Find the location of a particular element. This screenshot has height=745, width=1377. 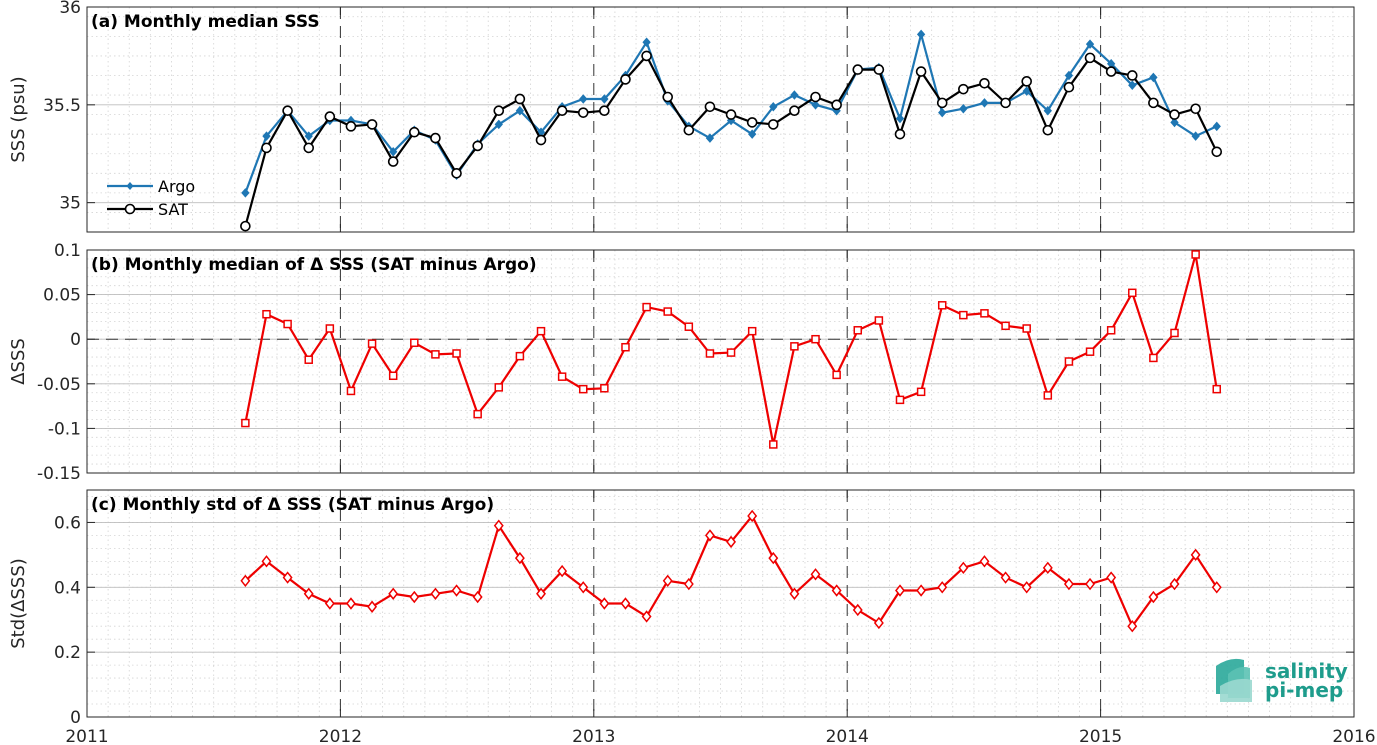

y-axis-label: Std(ΔSSS) is located at coordinates (18, 603).